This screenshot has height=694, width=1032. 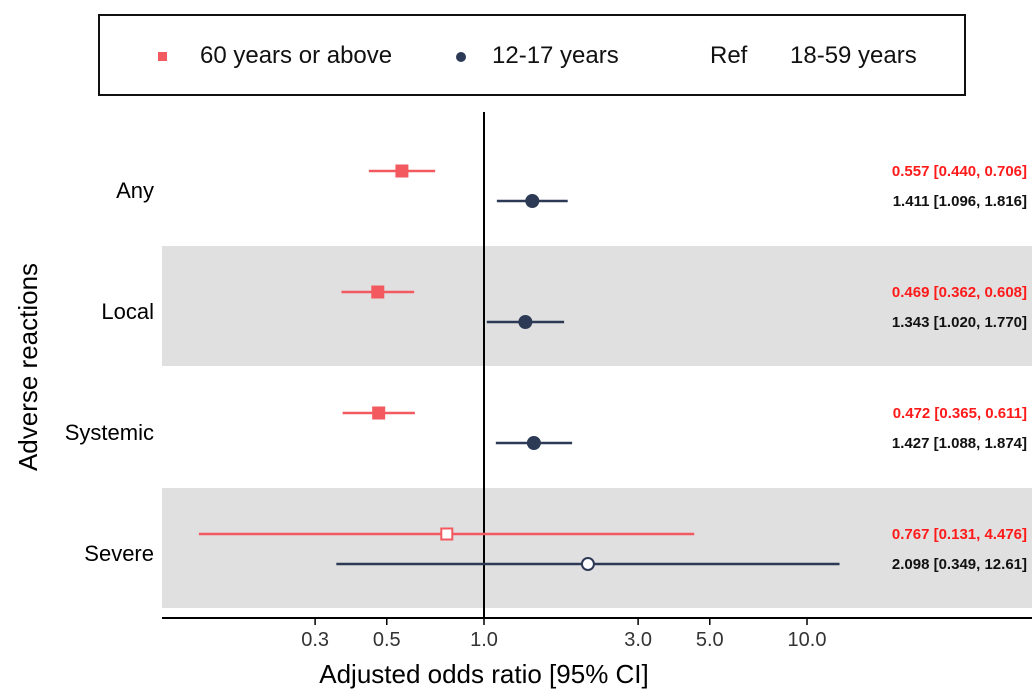 I want to click on category-label-systemic: Systemic, so click(x=109, y=432).